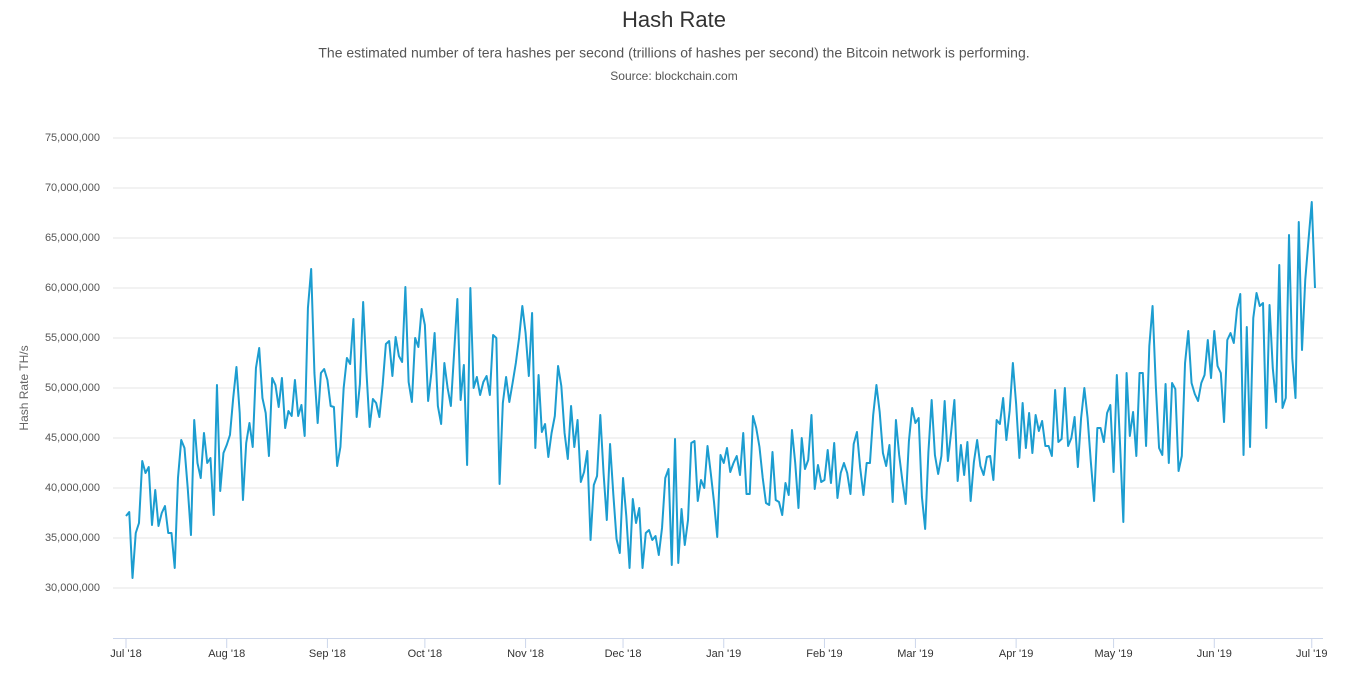 The image size is (1348, 683). Describe the element at coordinates (525, 654) in the screenshot. I see `x-tick-label: Nov '18` at that location.